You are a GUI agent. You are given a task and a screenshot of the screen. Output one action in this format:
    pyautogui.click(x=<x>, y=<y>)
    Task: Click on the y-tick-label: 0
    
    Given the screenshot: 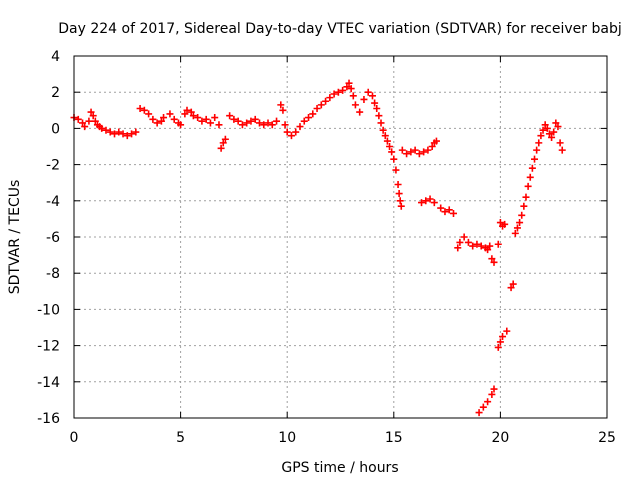 What is the action you would take?
    pyautogui.click(x=55, y=129)
    